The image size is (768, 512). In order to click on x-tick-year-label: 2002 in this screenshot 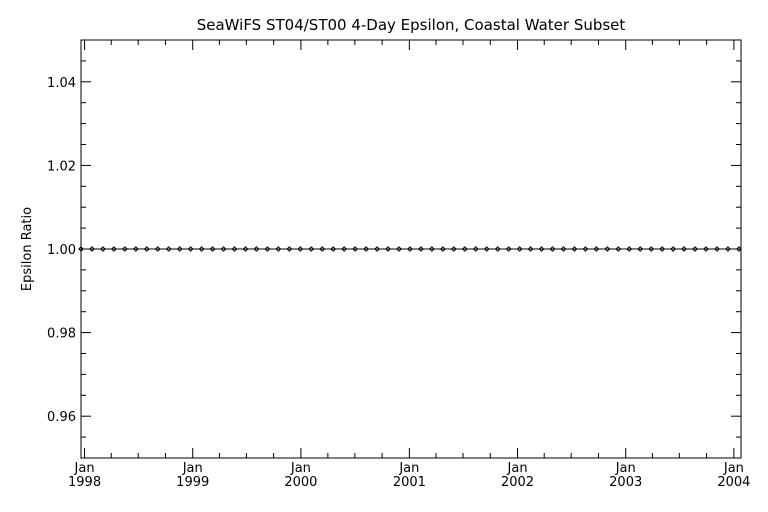, I will do `click(517, 482)`.